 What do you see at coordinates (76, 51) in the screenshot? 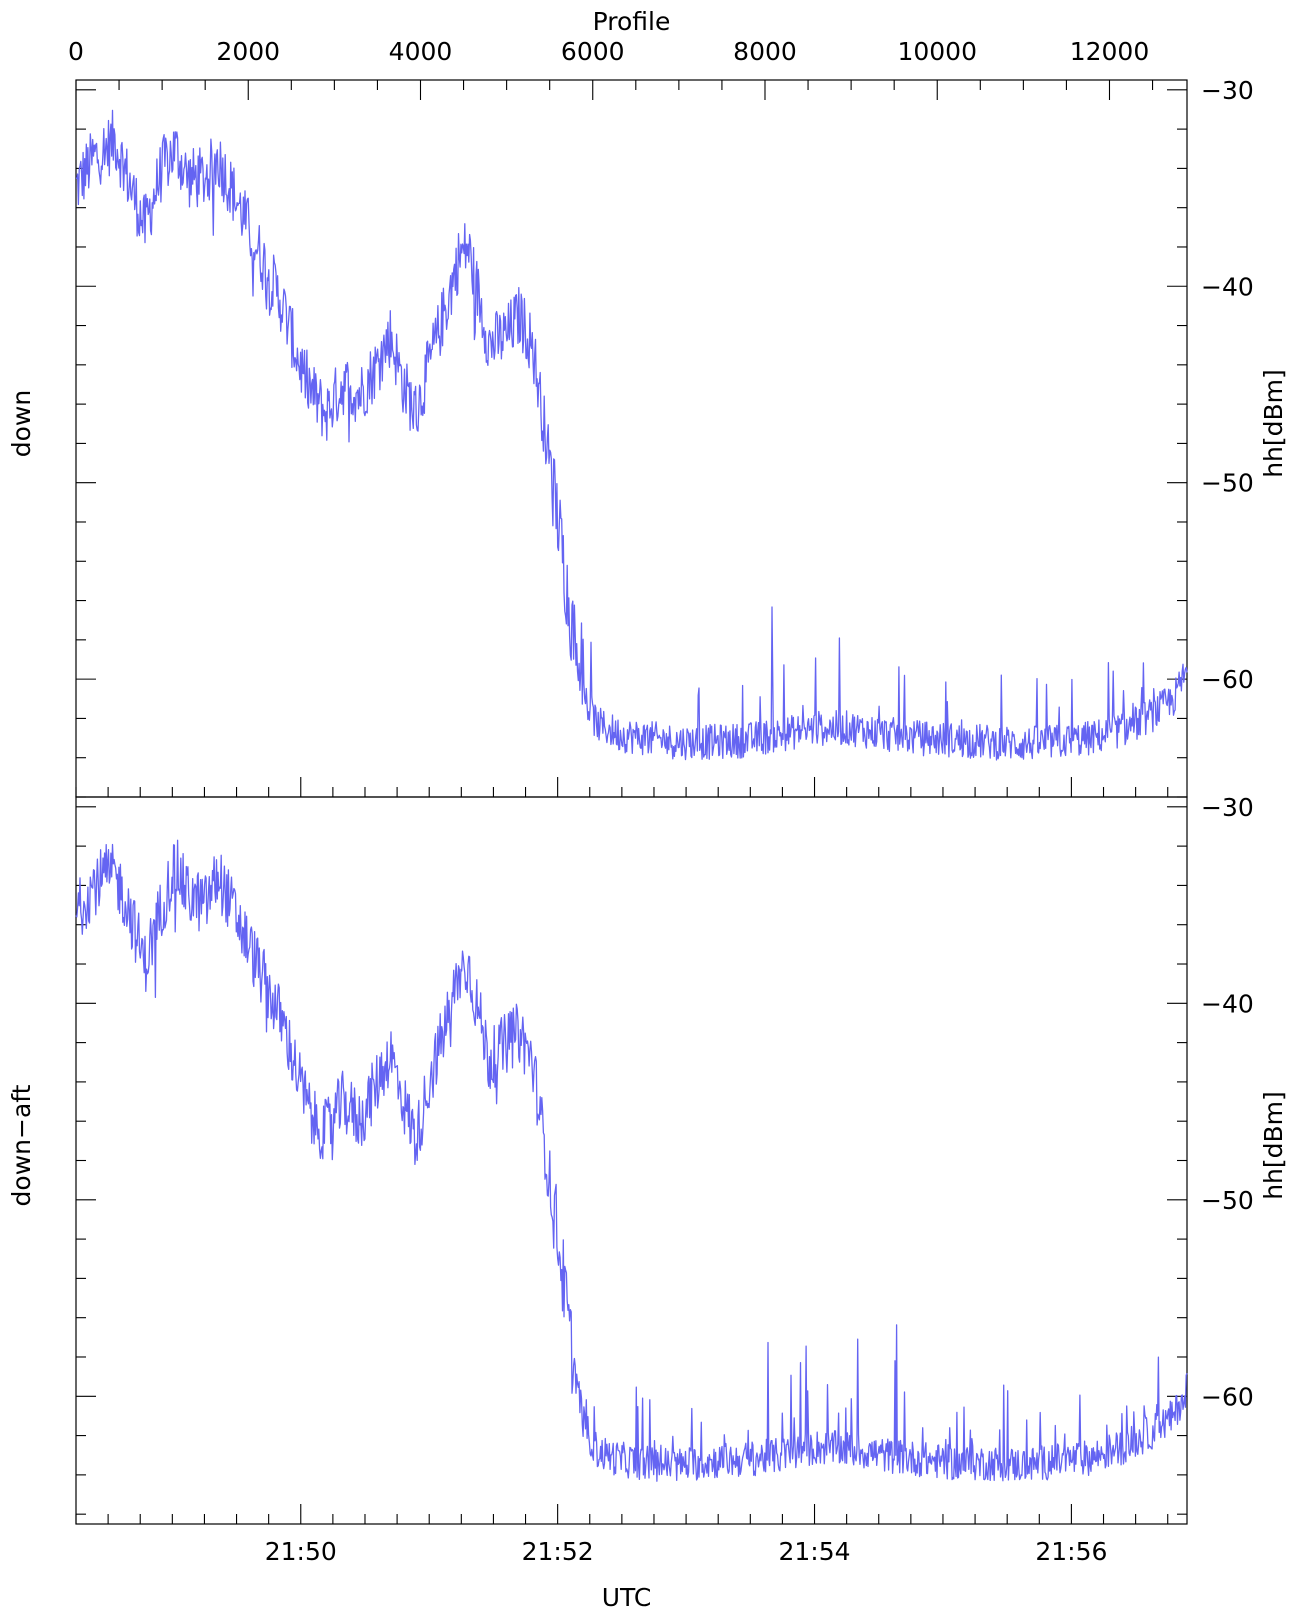
I see `profile-tick-label: 0` at bounding box center [76, 51].